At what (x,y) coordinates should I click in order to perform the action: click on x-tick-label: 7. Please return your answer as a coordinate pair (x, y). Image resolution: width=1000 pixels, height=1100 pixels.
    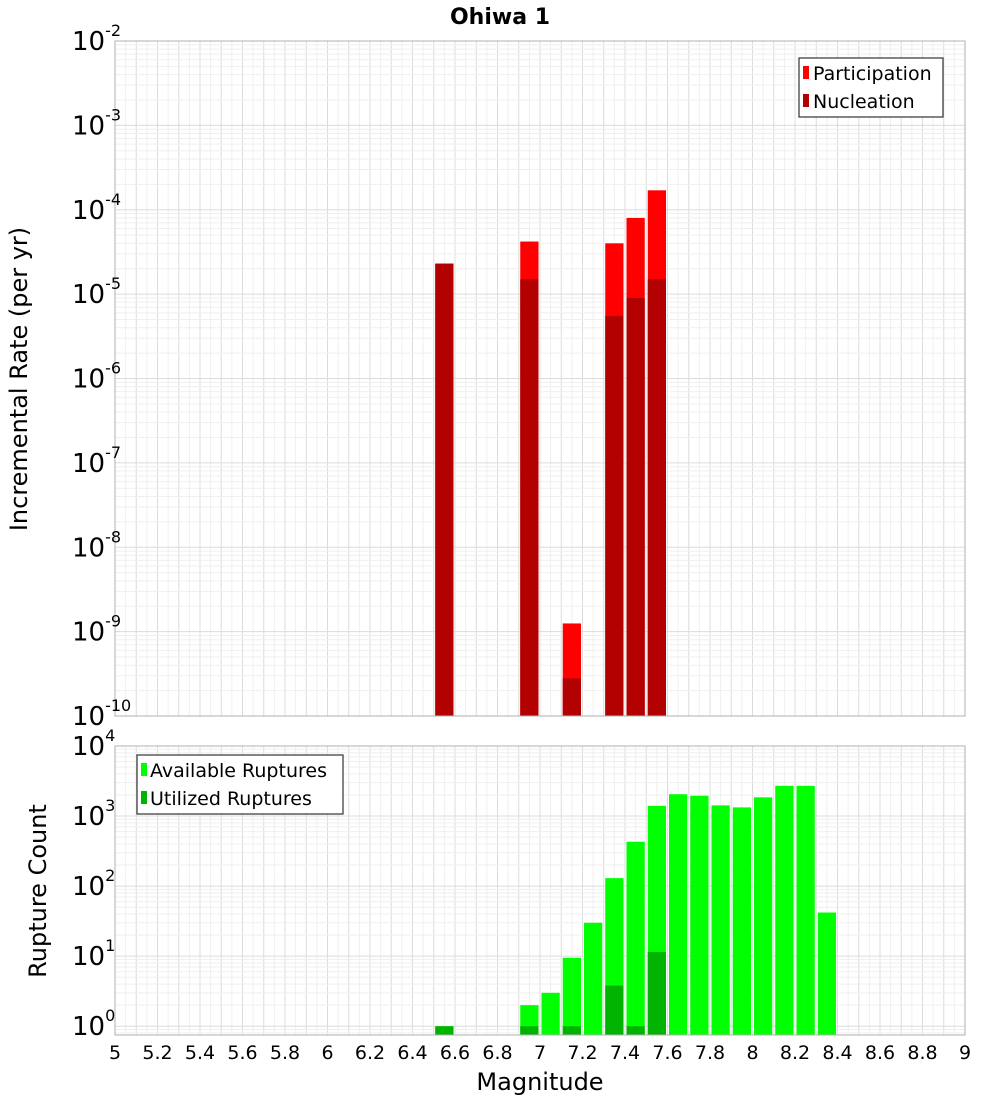
    Looking at the image, I should click on (540, 1053).